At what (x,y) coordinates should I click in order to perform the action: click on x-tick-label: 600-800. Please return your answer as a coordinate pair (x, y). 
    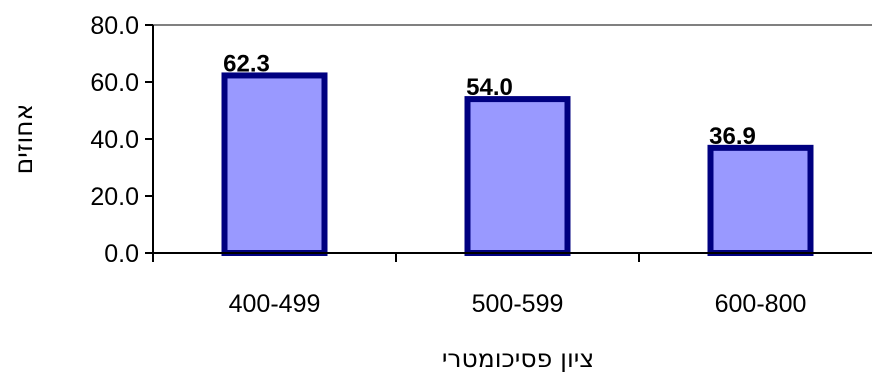
    Looking at the image, I should click on (761, 304).